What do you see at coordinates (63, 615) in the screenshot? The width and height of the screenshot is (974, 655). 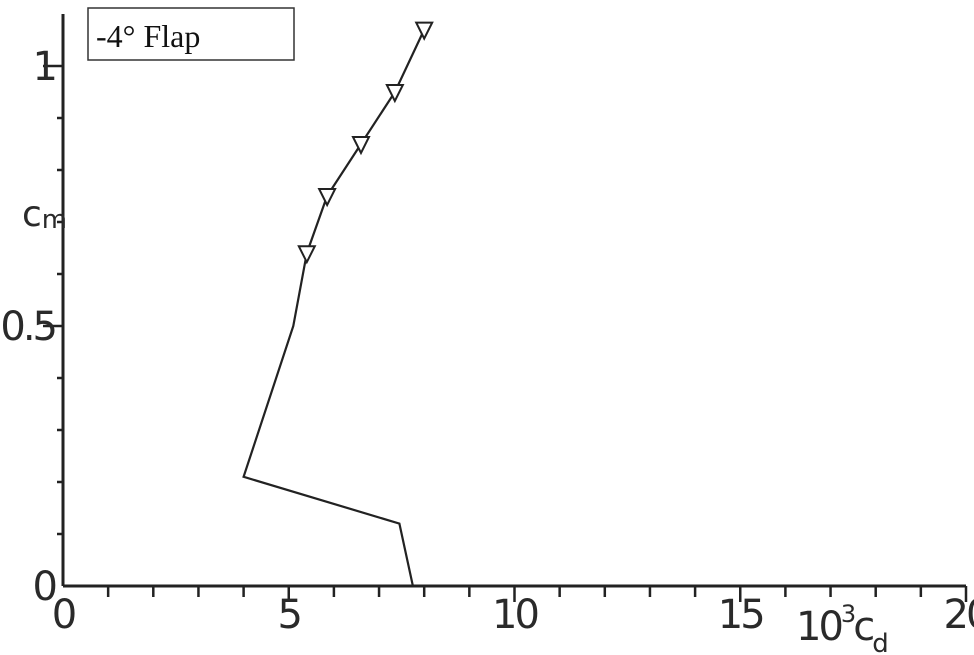 I see `x-tick-label: 0` at bounding box center [63, 615].